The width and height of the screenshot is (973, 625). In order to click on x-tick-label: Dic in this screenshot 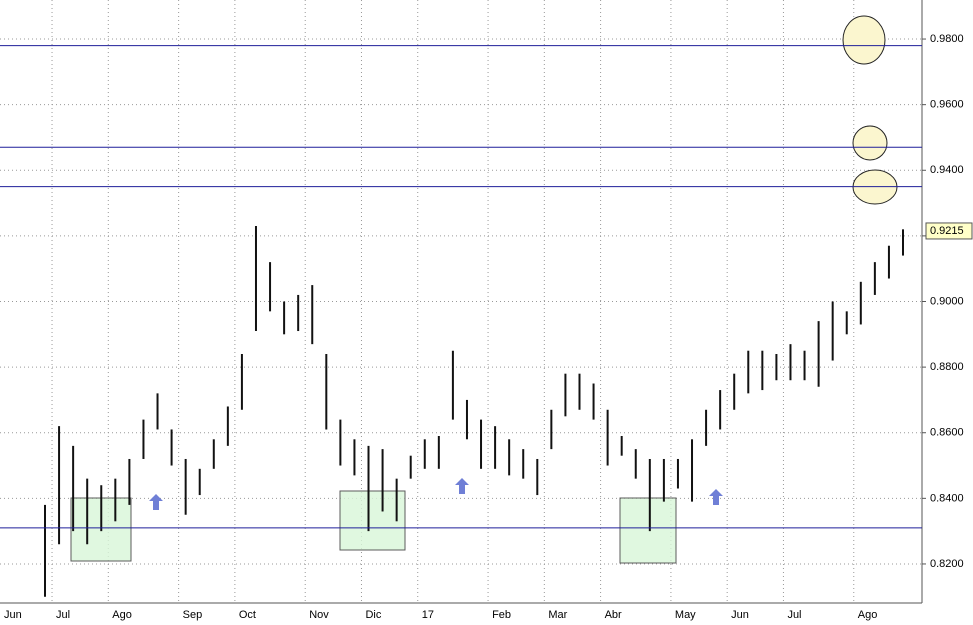, I will do `click(373, 615)`.